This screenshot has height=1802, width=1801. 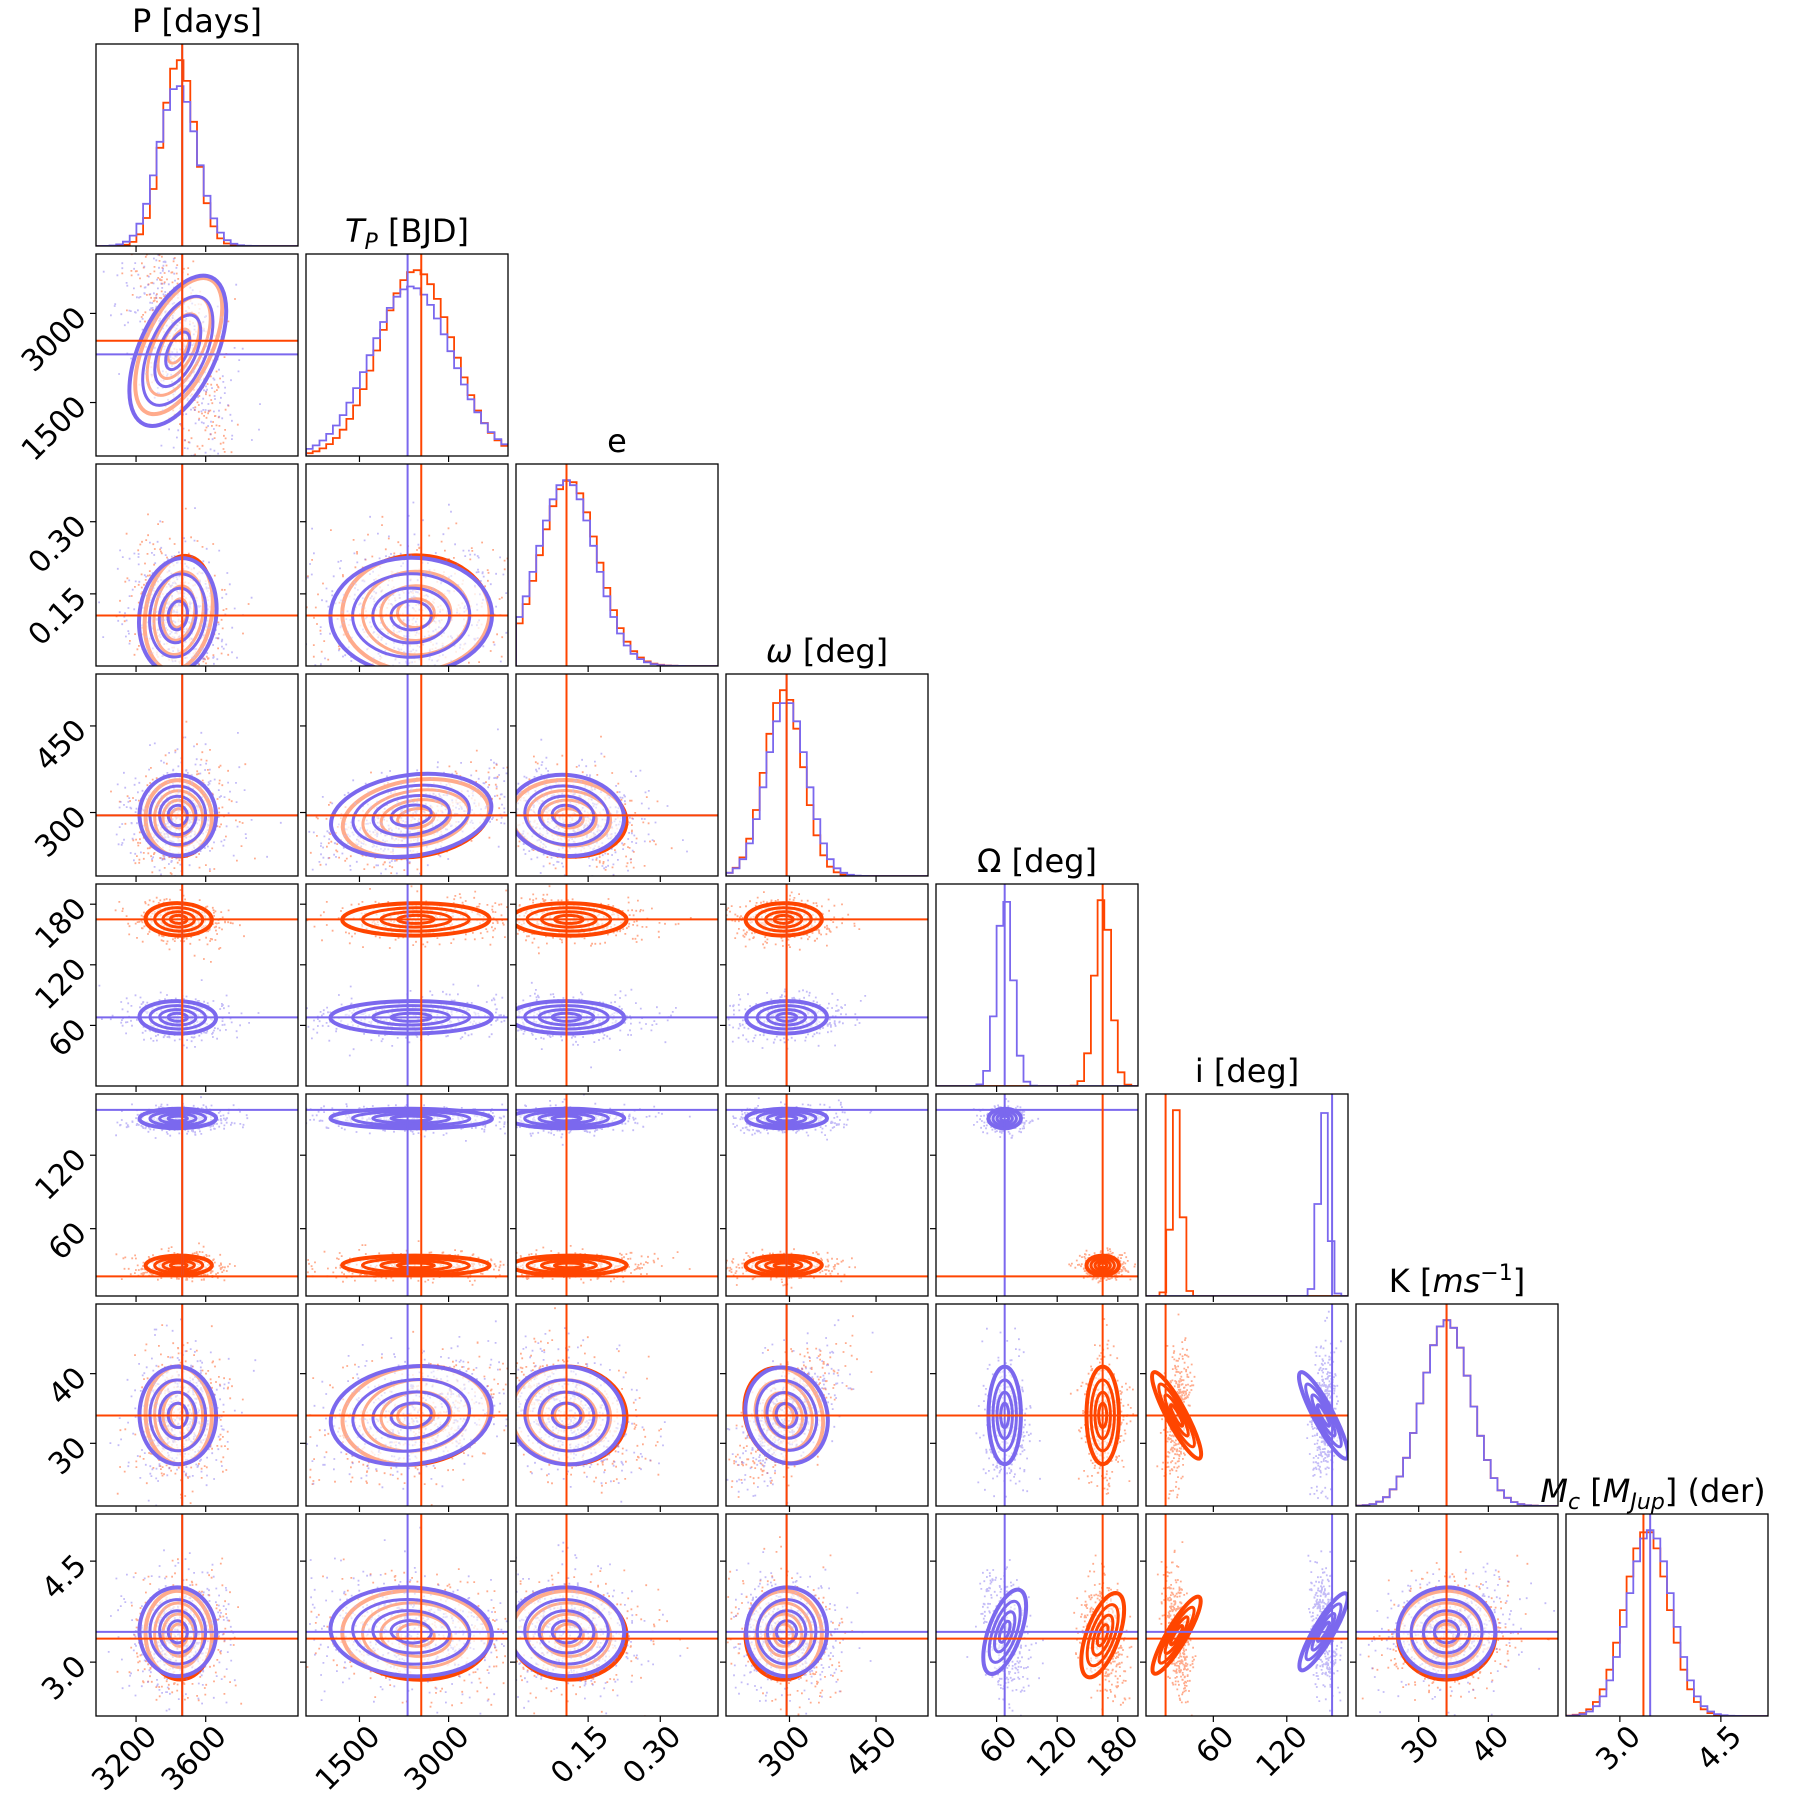 I want to click on y-tick-label: 450, so click(x=60, y=745).